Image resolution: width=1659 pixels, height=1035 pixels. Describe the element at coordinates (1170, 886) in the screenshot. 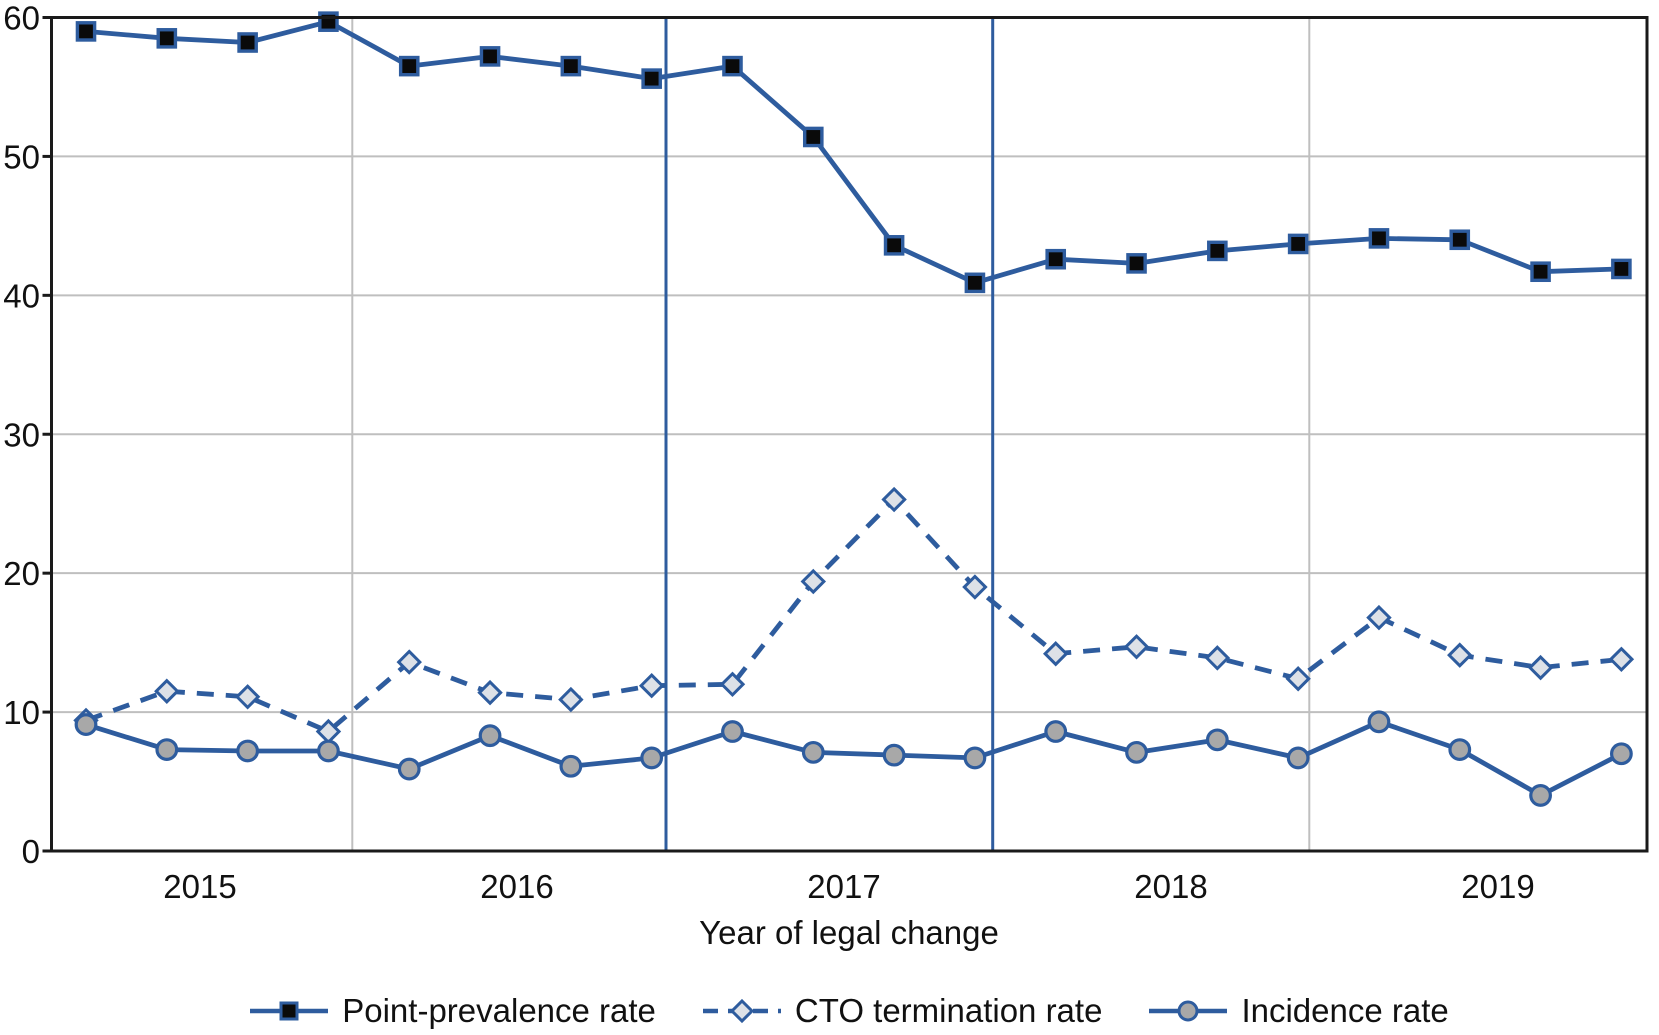

I see `x-year-label: 2018` at that location.